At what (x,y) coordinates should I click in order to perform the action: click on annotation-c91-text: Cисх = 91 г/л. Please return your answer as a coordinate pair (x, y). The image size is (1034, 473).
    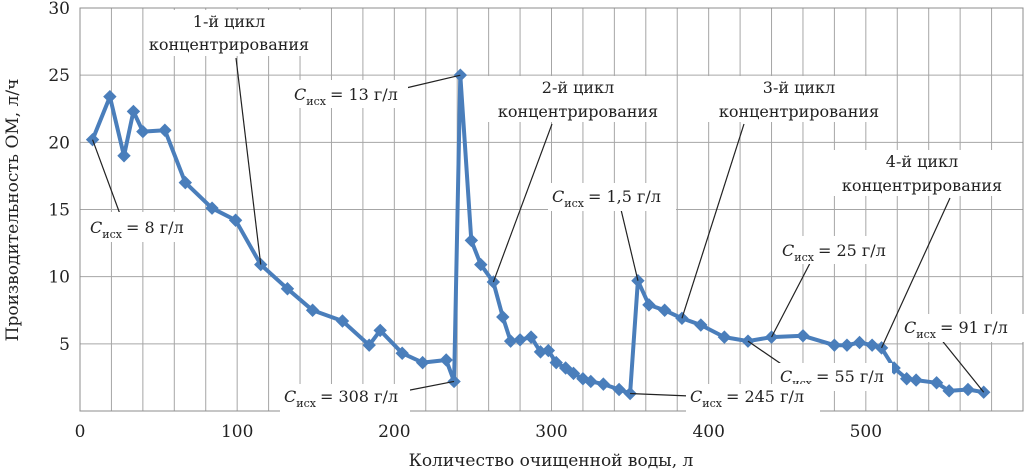
    Looking at the image, I should click on (956, 329).